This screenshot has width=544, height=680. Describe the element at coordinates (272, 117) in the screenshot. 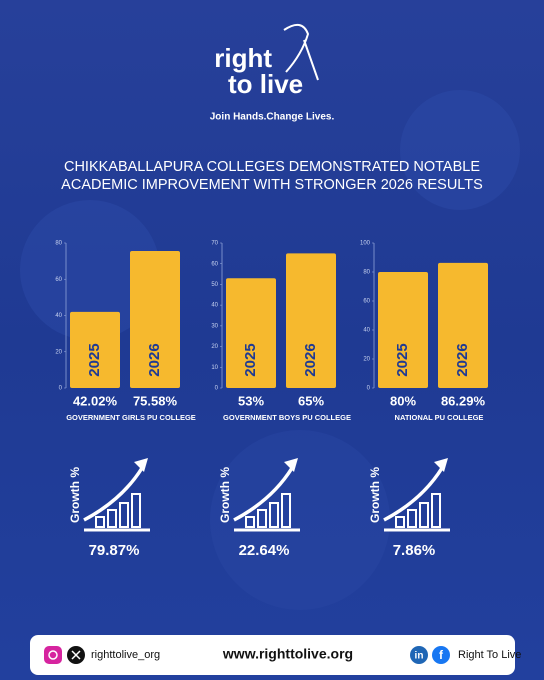

I see `tagline: Join Hands.Change Lives.` at that location.